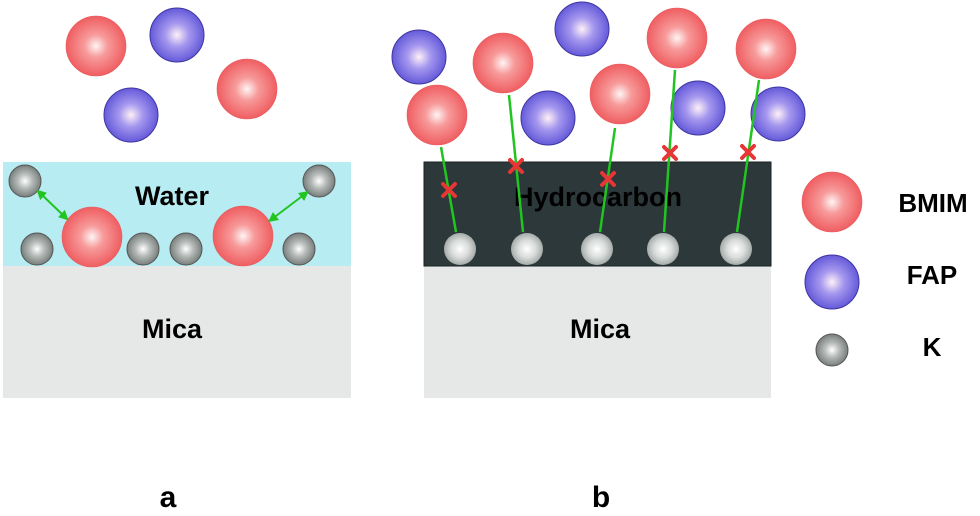 Image resolution: width=980 pixels, height=516 pixels. Describe the element at coordinates (932, 203) in the screenshot. I see `legend-bmim-label: BMIM` at that location.